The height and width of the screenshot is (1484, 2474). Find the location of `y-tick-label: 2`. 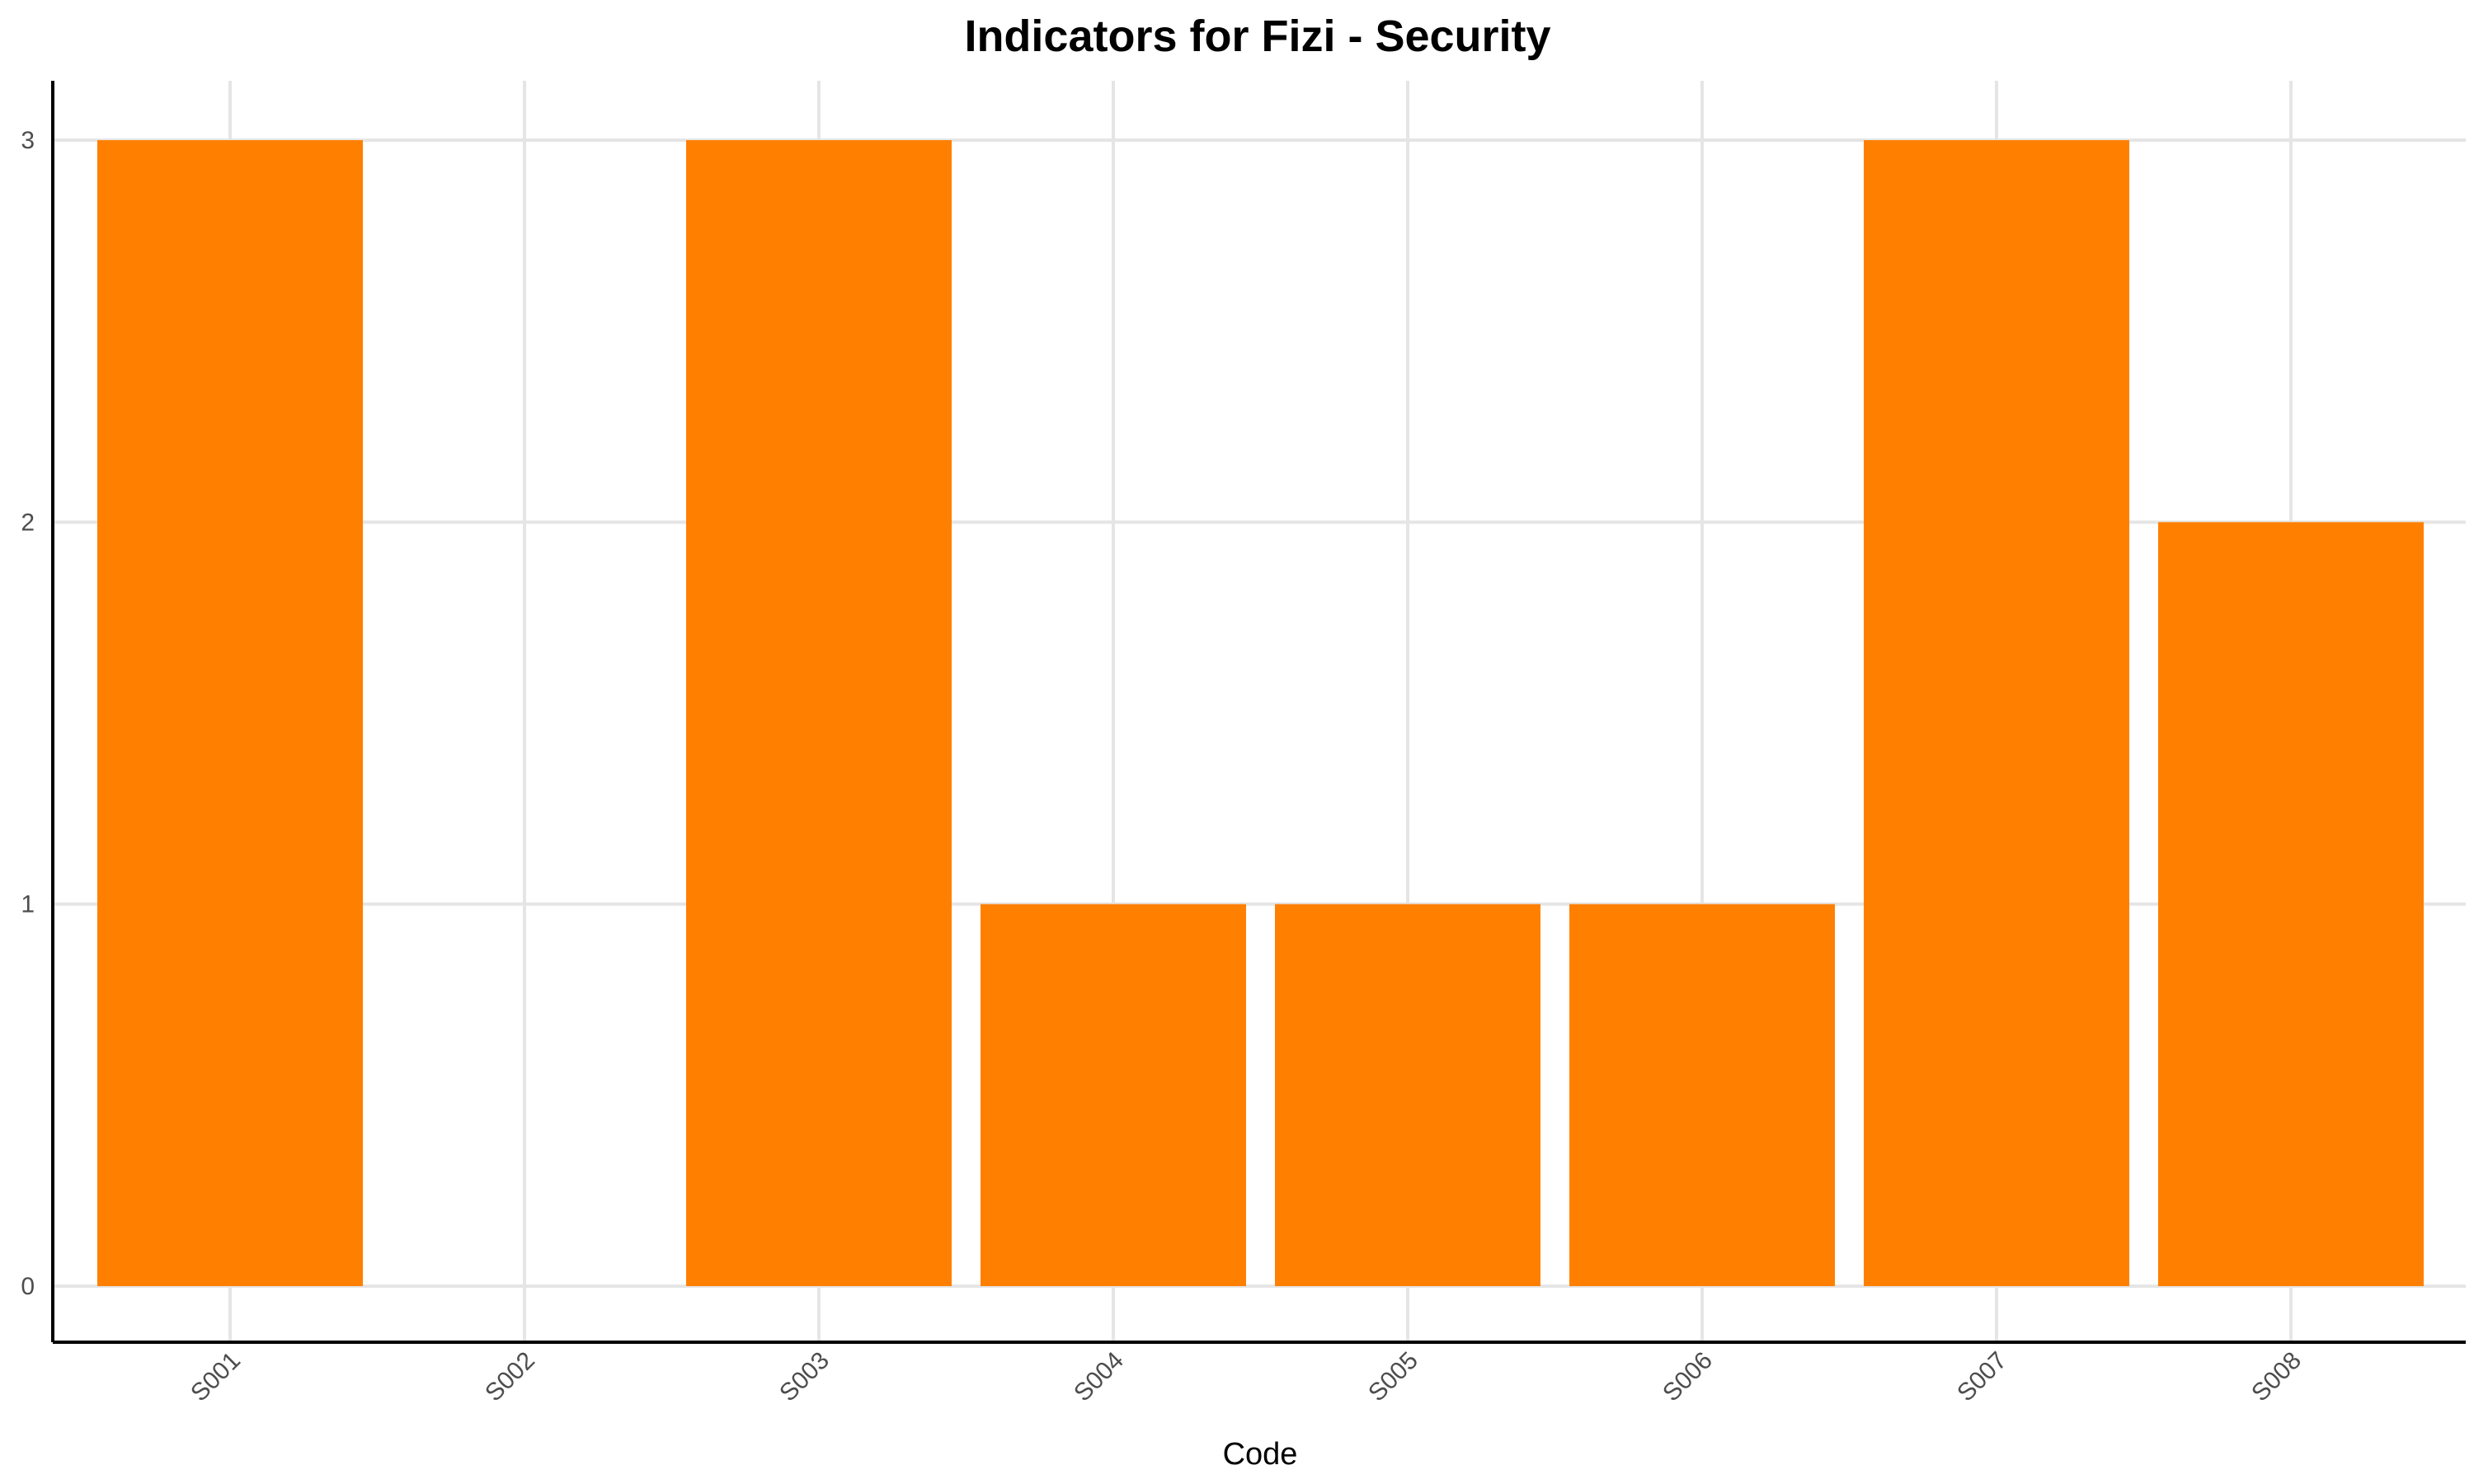

y-tick-label: 2 is located at coordinates (28, 522).